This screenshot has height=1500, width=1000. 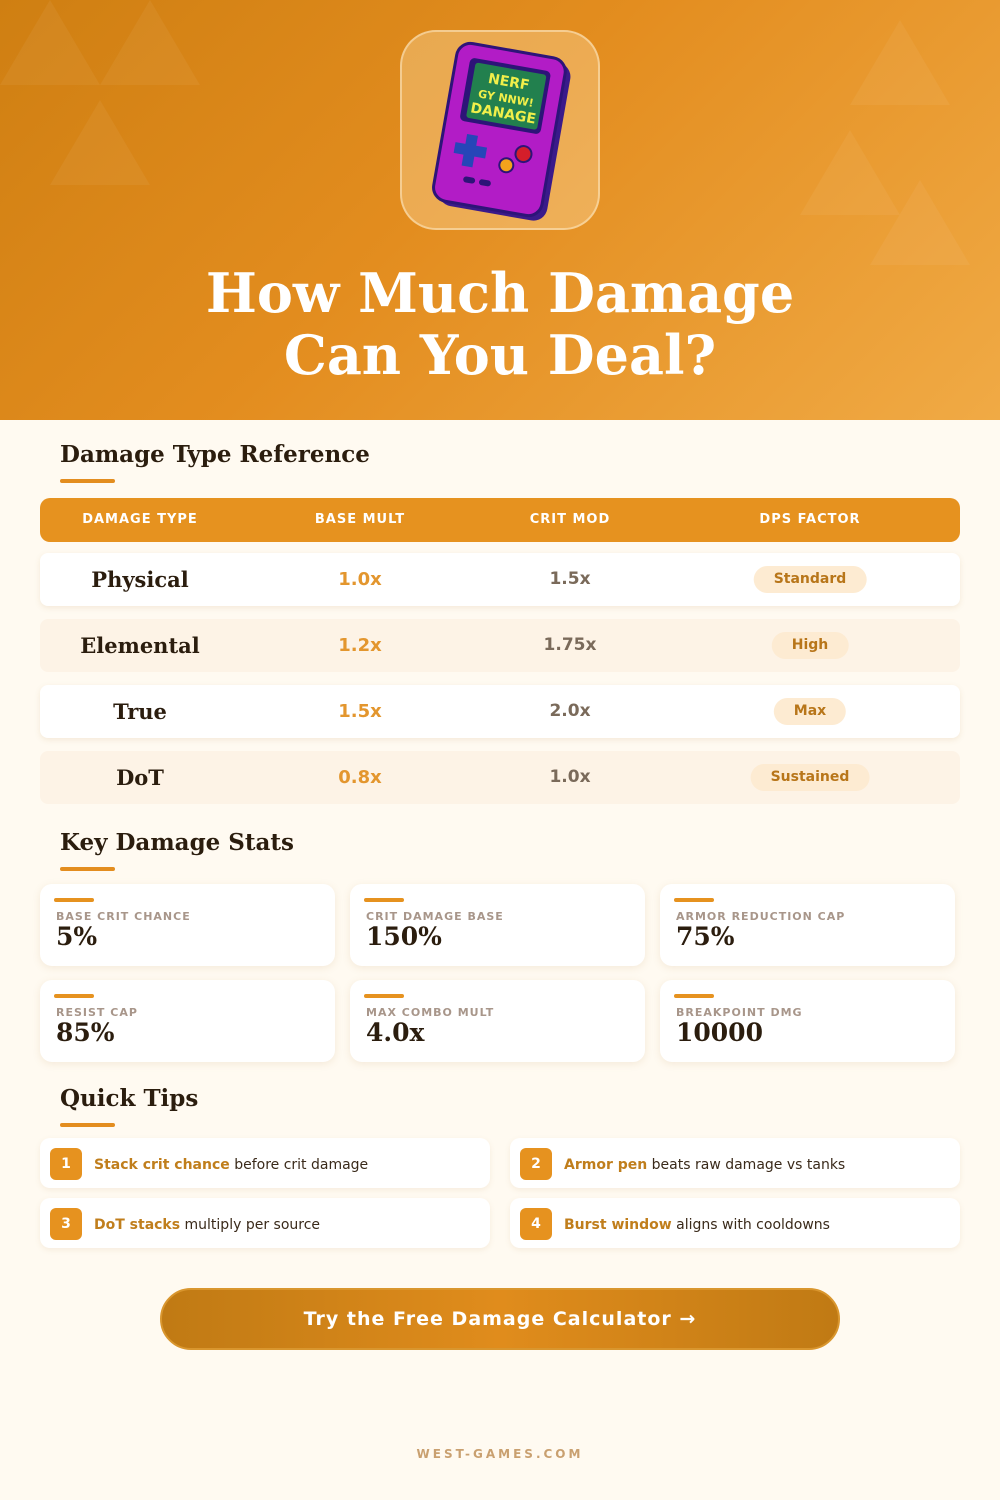 I want to click on tip-rest: before crit damage, so click(x=299, y=1165).